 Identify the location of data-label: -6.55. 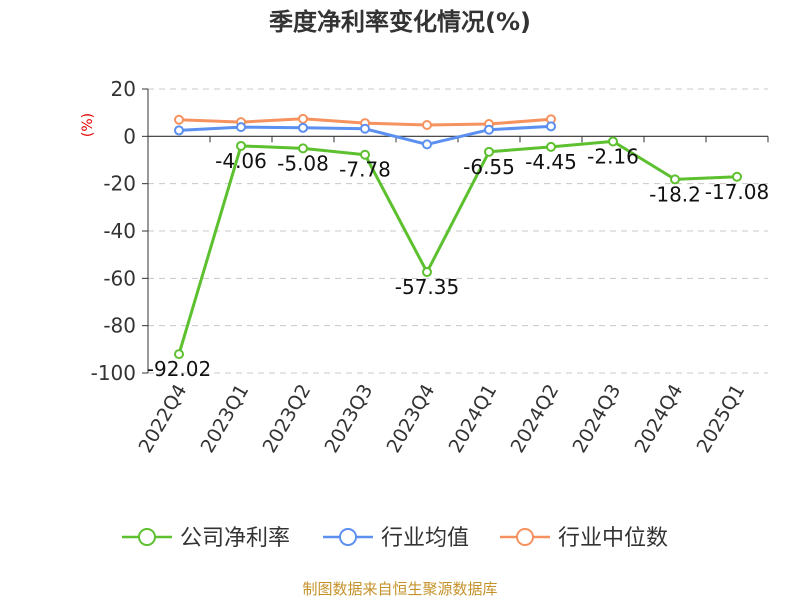
(489, 167).